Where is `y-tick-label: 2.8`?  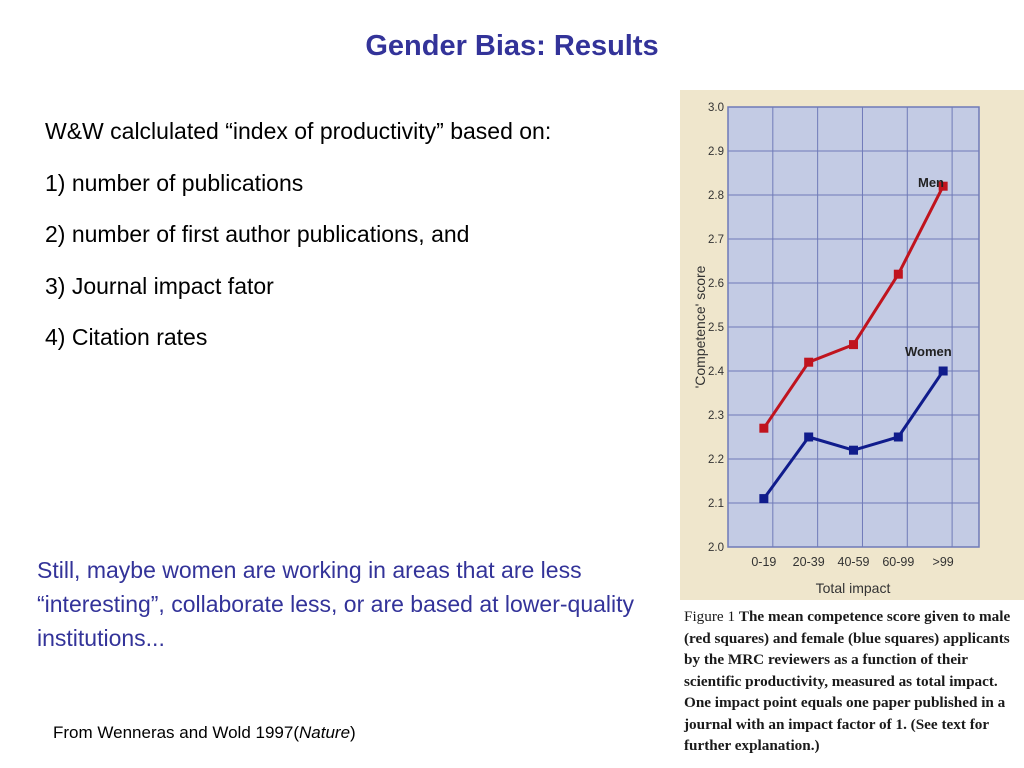
y-tick-label: 2.8 is located at coordinates (716, 196).